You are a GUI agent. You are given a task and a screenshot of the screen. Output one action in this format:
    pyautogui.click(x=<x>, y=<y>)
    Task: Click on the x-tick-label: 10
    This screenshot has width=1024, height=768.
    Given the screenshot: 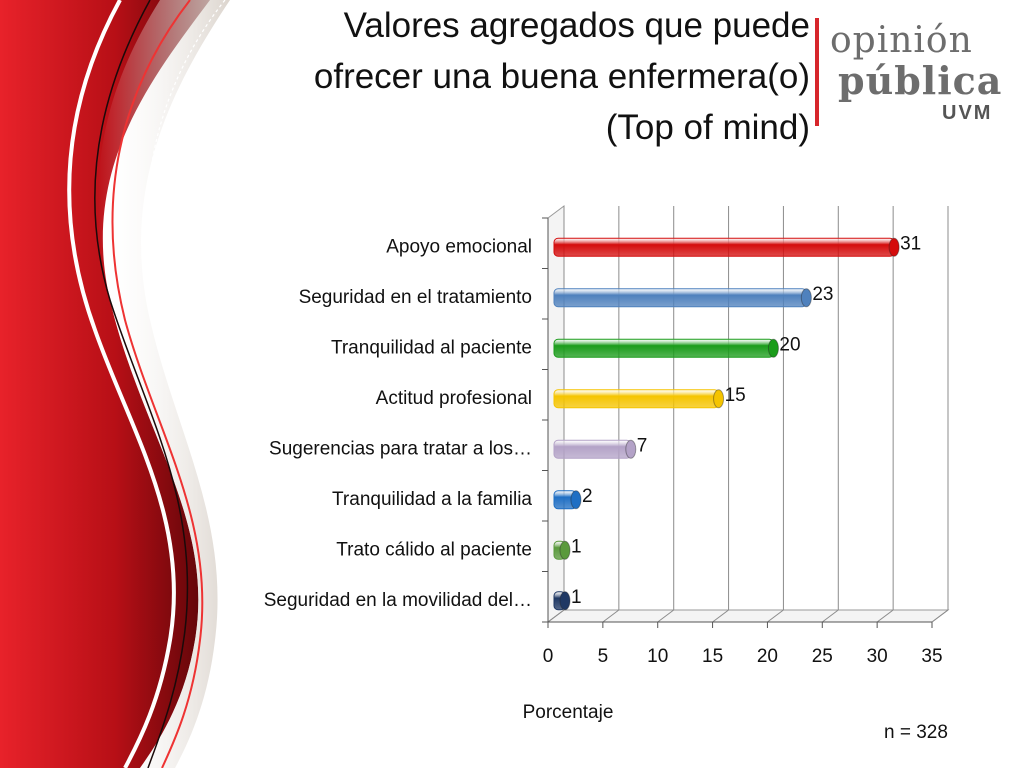 What is the action you would take?
    pyautogui.click(x=657, y=656)
    